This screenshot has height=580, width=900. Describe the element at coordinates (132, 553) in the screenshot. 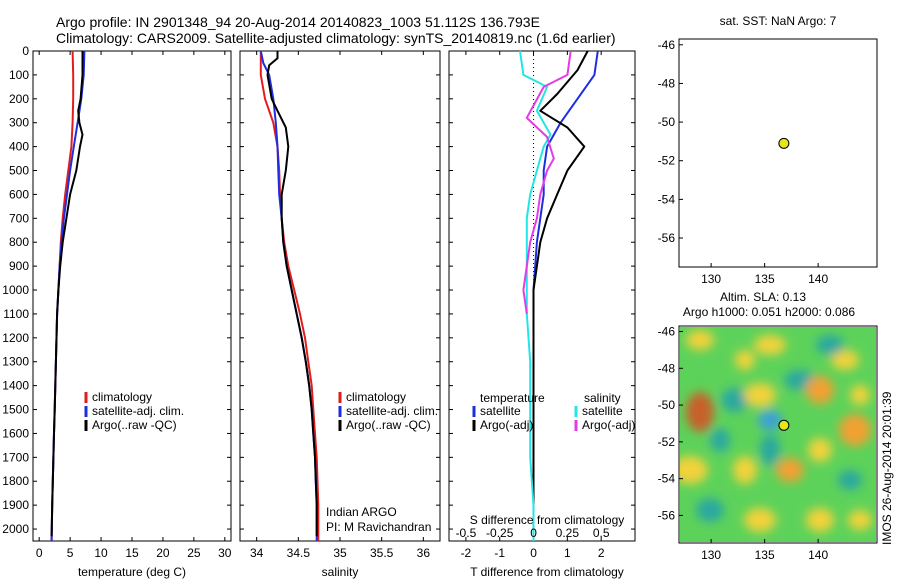

I see `x-tick-label: 15` at that location.